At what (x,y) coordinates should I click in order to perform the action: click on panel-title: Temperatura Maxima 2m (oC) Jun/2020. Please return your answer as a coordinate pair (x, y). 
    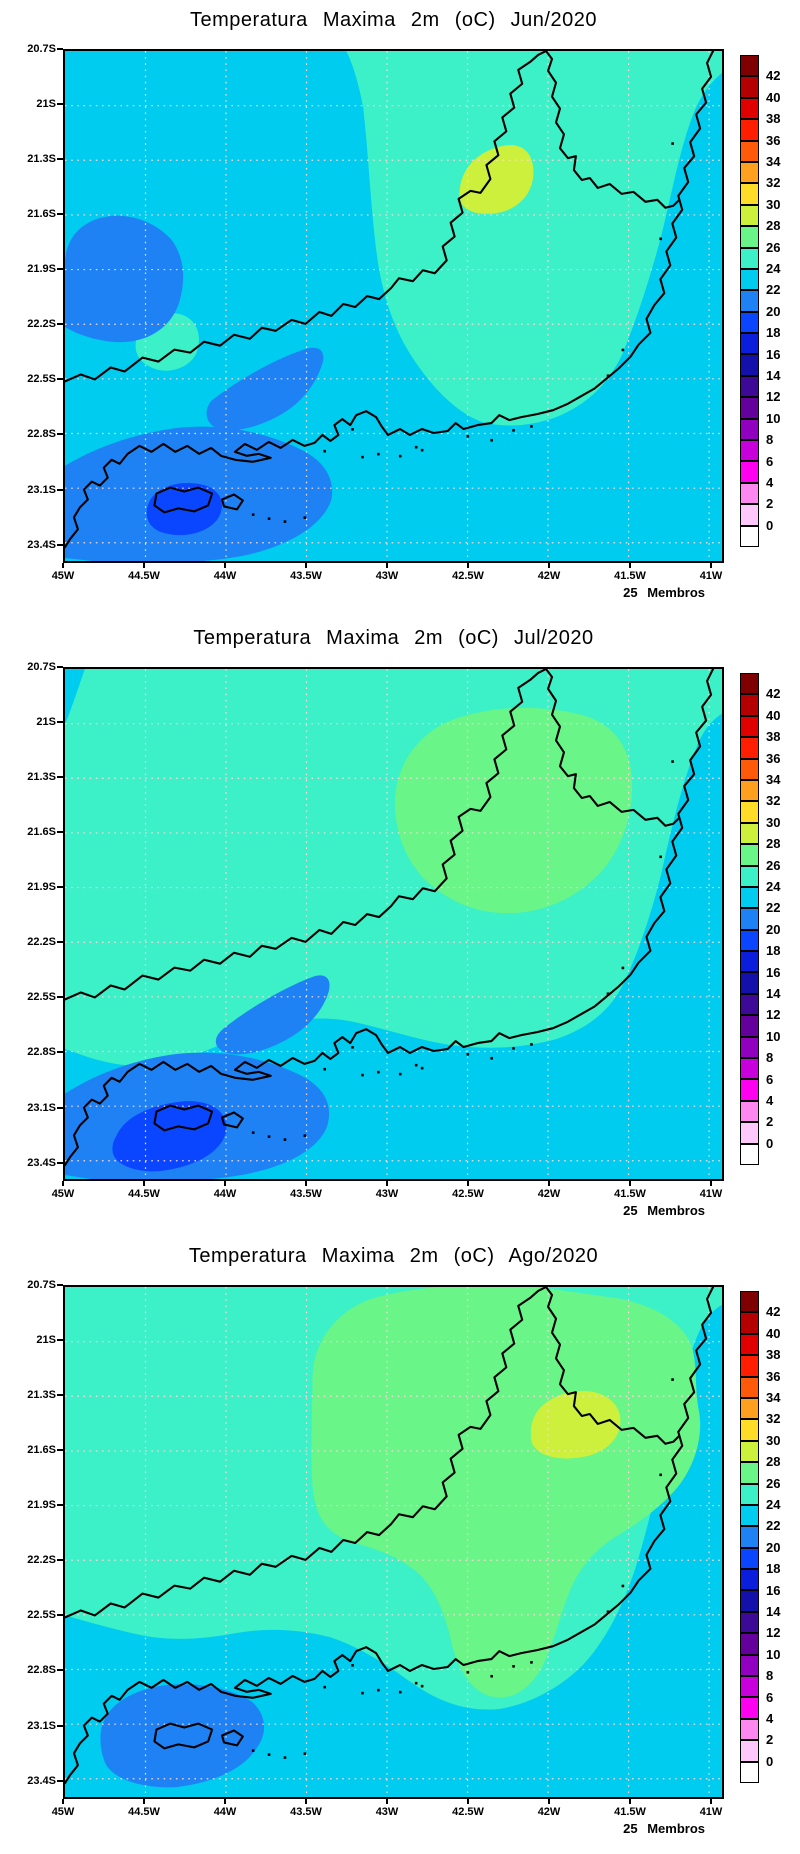
    Looking at the image, I should click on (393, 20).